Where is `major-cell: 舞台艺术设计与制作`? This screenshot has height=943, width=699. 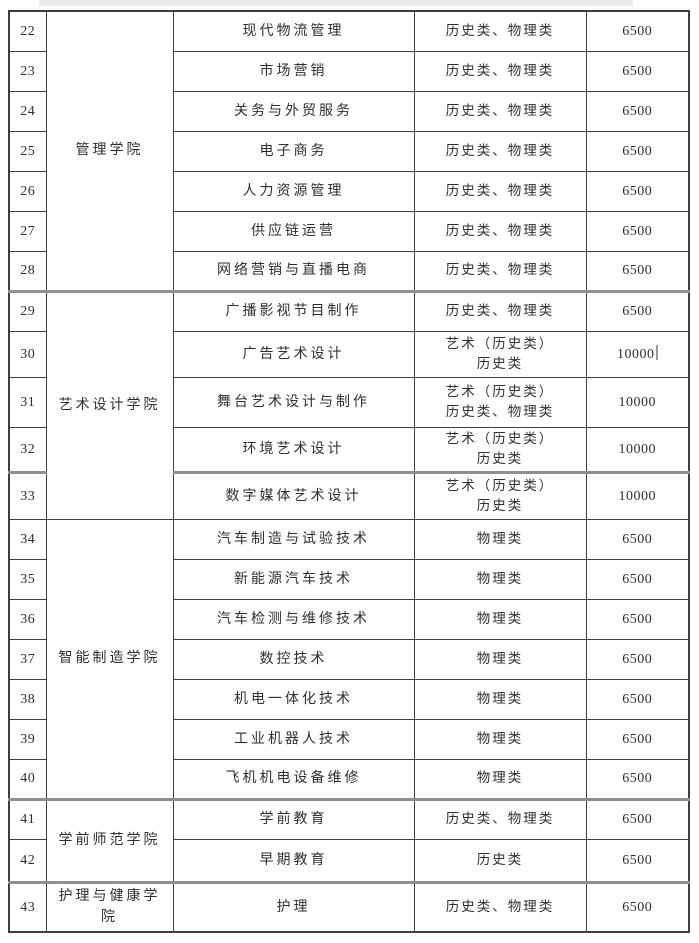 major-cell: 舞台艺术设计与制作 is located at coordinates (293, 402).